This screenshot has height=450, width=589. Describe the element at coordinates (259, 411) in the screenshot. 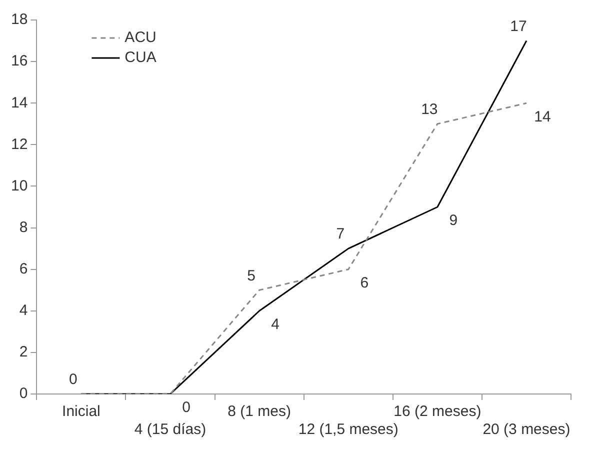

I see `x-tick-label: 8 (1 mes)` at that location.